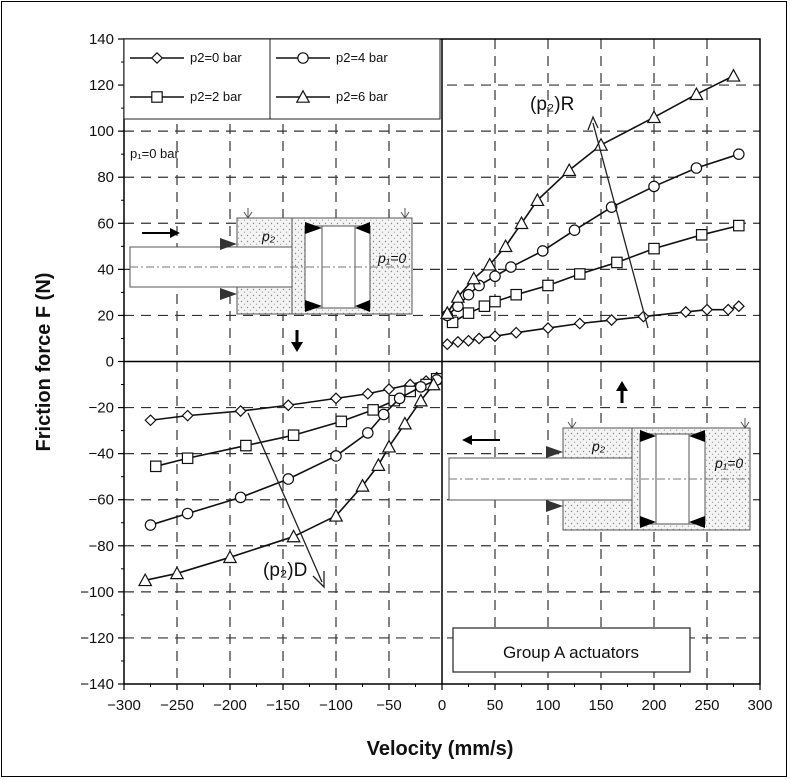 The width and height of the screenshot is (790, 780). What do you see at coordinates (547, 705) in the screenshot?
I see `x-tick-label: 100` at bounding box center [547, 705].